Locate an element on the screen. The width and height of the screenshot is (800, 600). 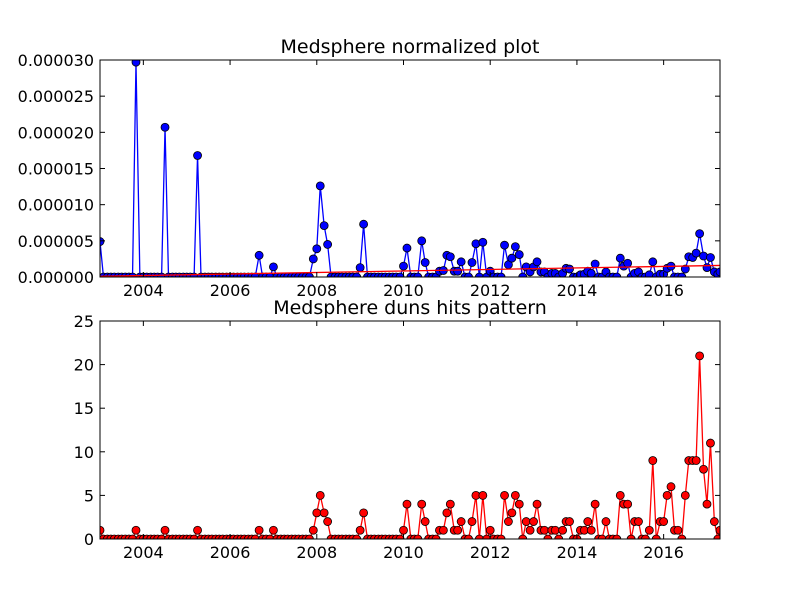
normalized-x-tick-label: 2010 is located at coordinates (403, 290).